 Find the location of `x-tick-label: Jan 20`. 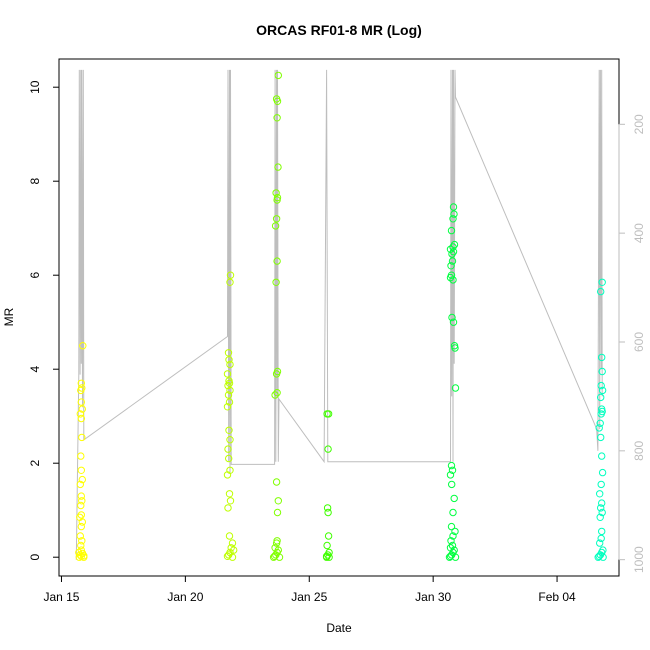

x-tick-label: Jan 20 is located at coordinates (185, 597).